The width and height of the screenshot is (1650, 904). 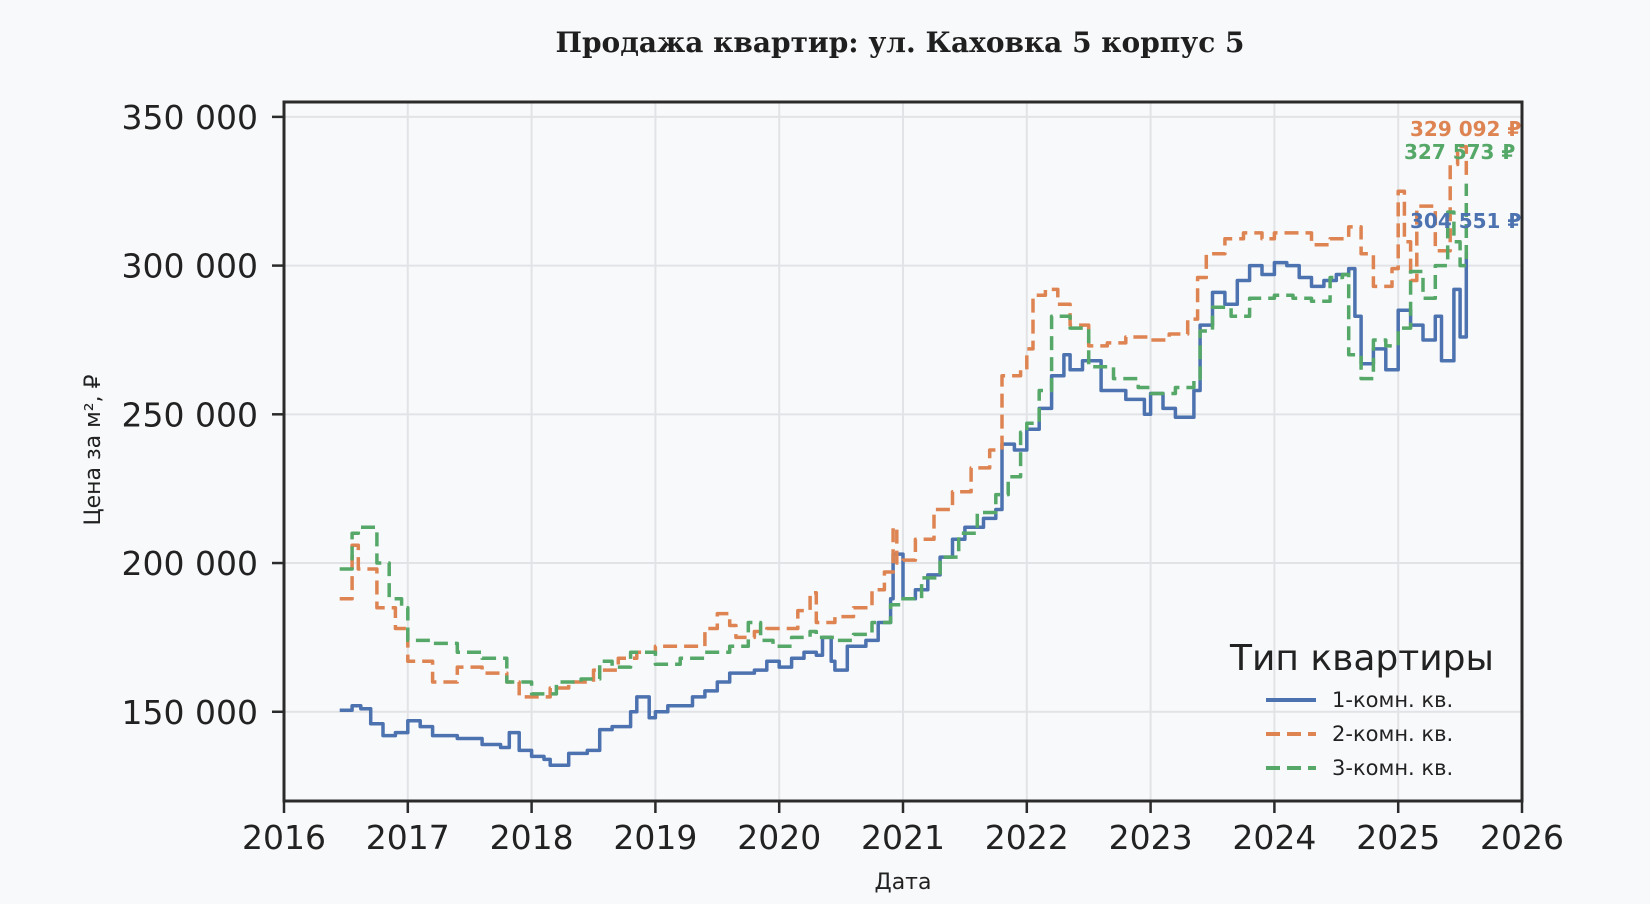 What do you see at coordinates (1392, 734) in the screenshot?
I see `legend-label-2: 2-комн. кв.` at bounding box center [1392, 734].